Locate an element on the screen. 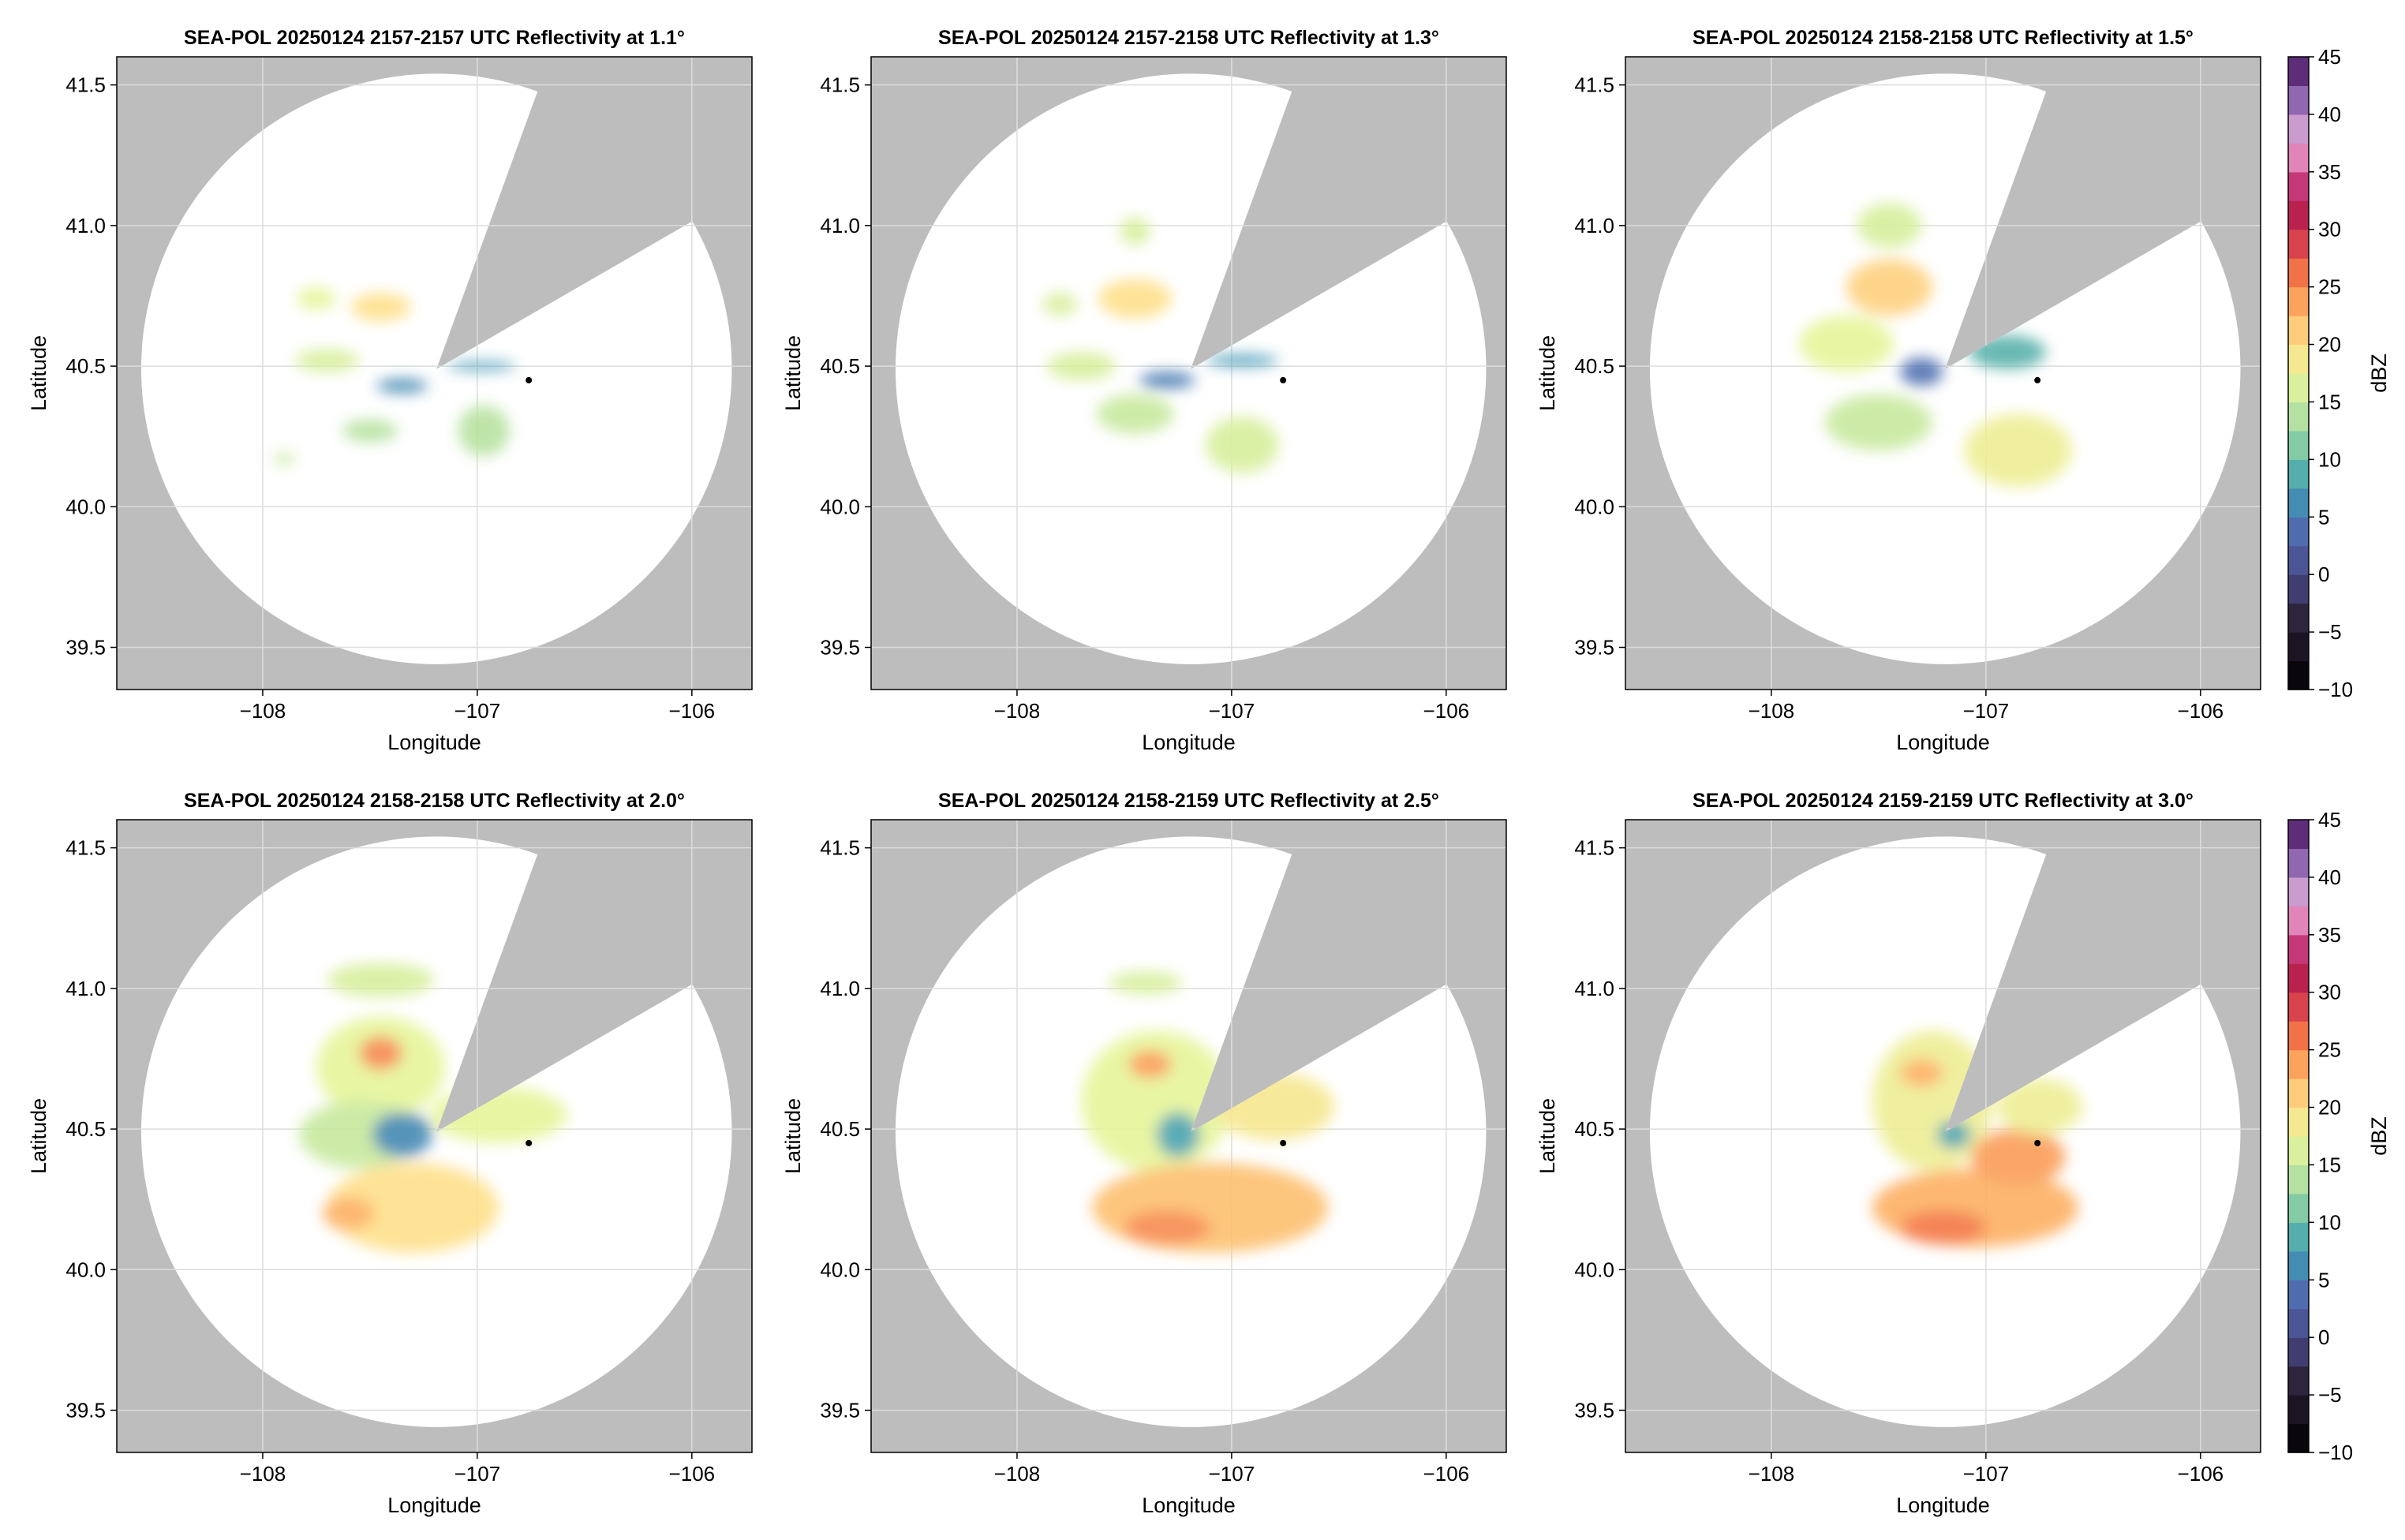  colorbar-1: −10 −5 0 5 10 15 20 25 30 35 40 45 dBZ is located at coordinates (2339, 373).